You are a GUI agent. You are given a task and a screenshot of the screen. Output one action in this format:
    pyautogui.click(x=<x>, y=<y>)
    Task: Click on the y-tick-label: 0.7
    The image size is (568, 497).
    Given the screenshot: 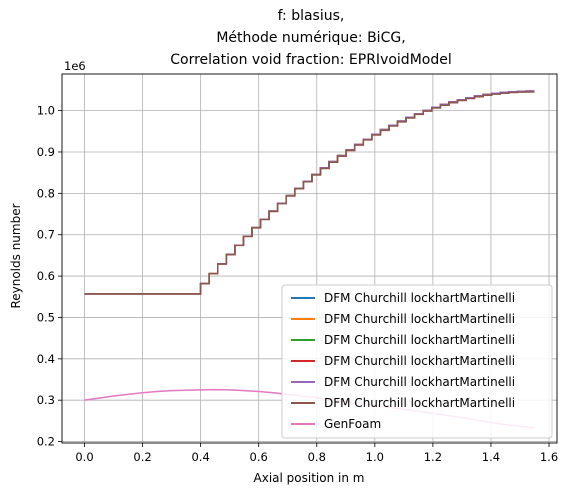 What is the action you would take?
    pyautogui.click(x=46, y=235)
    